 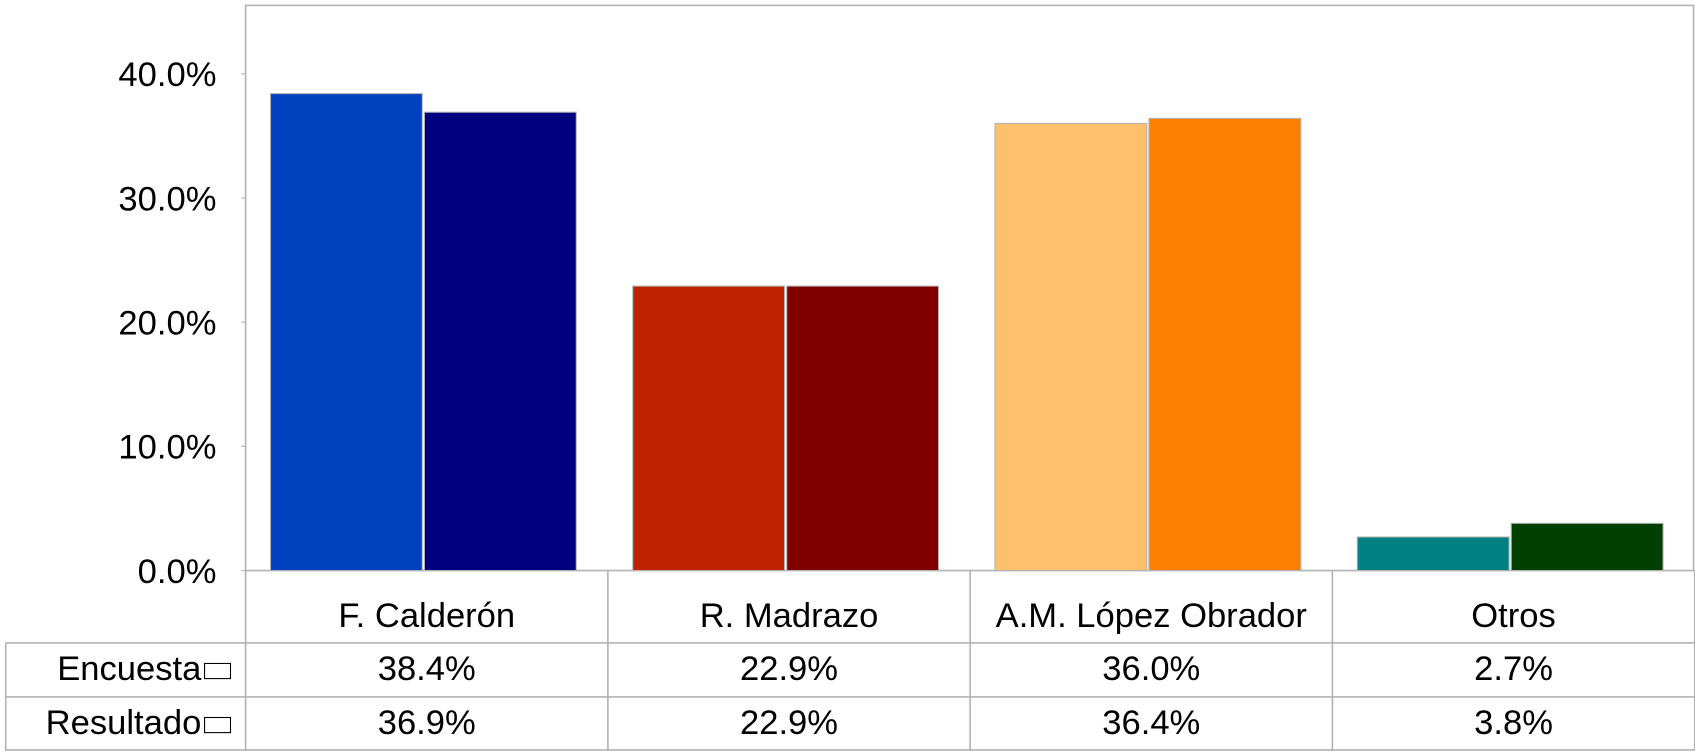 I want to click on value-label: 36.0%, so click(x=1151, y=669).